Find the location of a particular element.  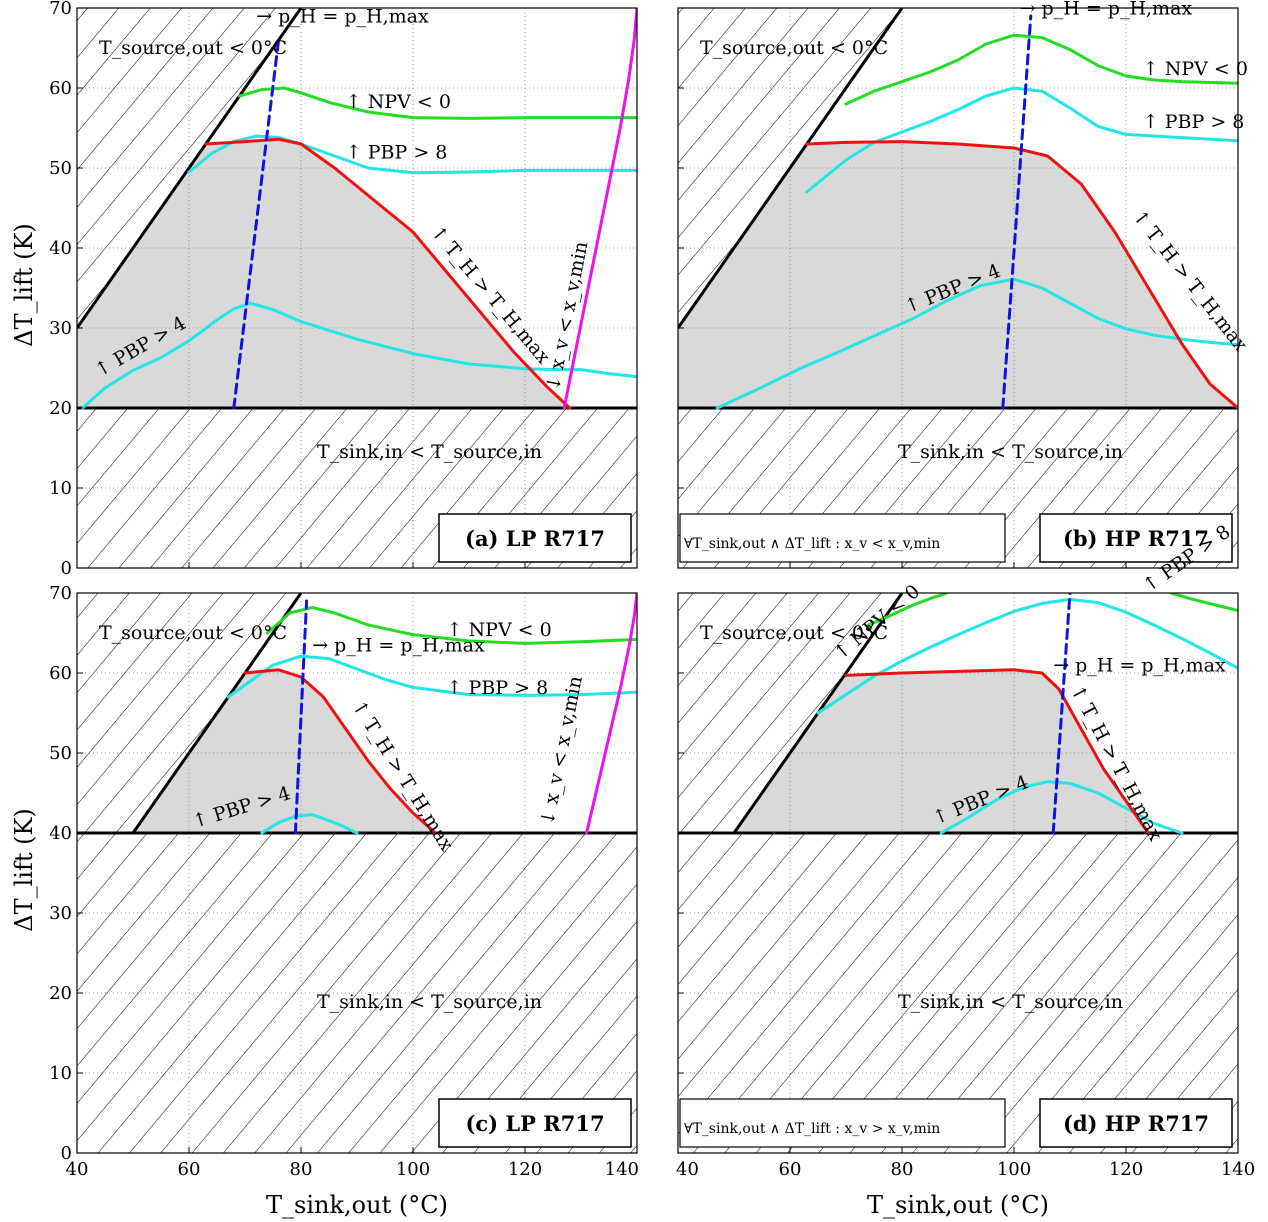

y-axis-title-top: ΔT_lift (K) is located at coordinates (24, 285).